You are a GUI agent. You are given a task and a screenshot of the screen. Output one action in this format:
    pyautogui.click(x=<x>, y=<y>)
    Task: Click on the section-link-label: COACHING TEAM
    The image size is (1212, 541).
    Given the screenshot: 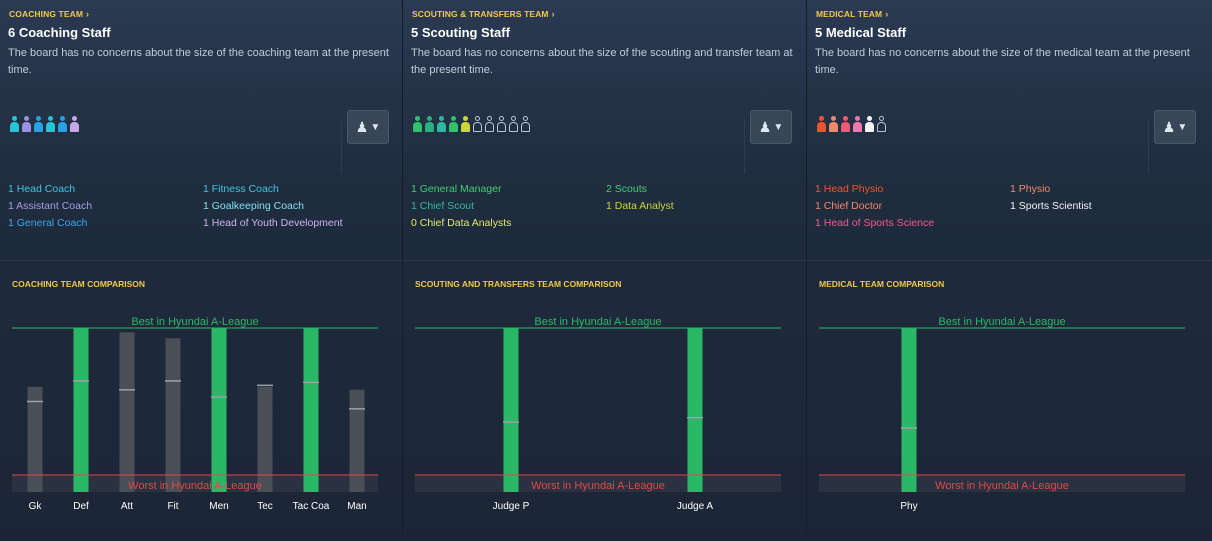 What is the action you would take?
    pyautogui.click(x=46, y=14)
    